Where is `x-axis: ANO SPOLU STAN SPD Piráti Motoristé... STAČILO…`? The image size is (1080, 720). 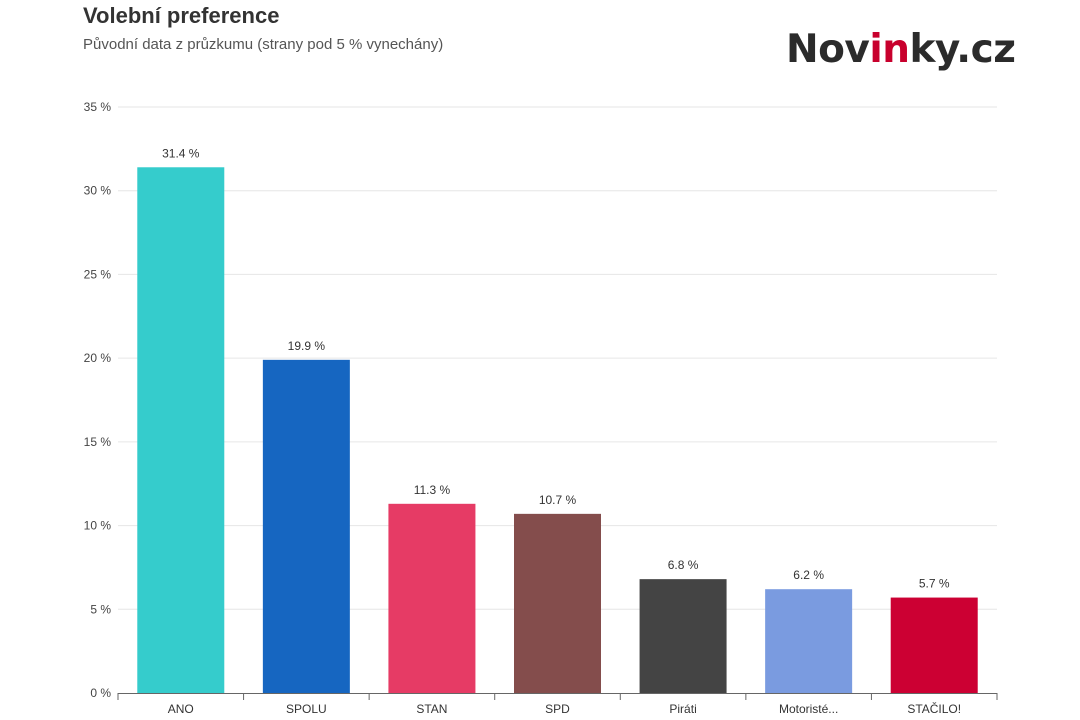 x-axis: ANO SPOLU STAN SPD Piráti Motoristé... STAČILO… is located at coordinates (557, 704).